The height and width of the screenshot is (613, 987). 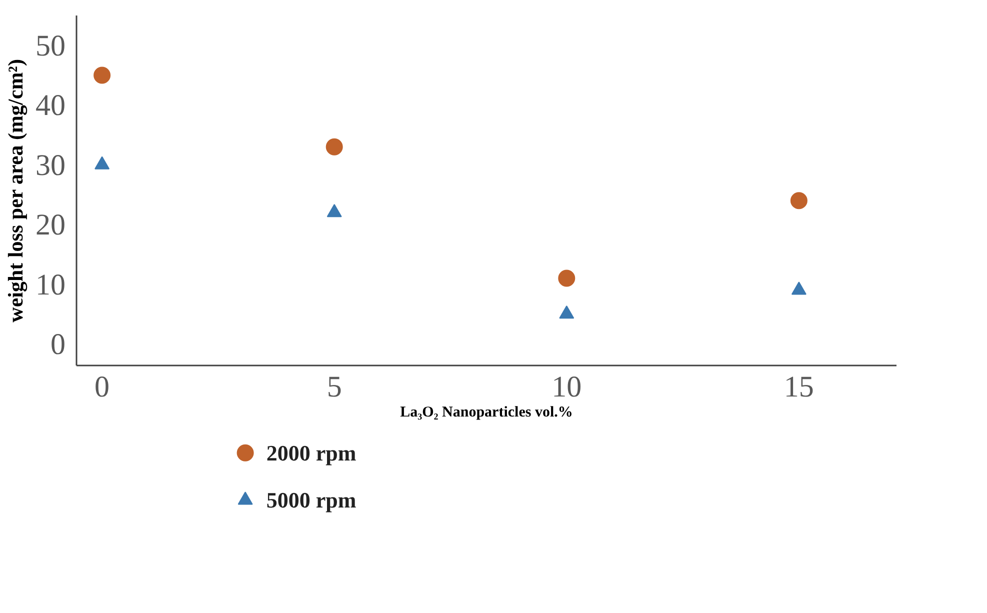 I want to click on x-tick-label: 0, so click(x=102, y=387).